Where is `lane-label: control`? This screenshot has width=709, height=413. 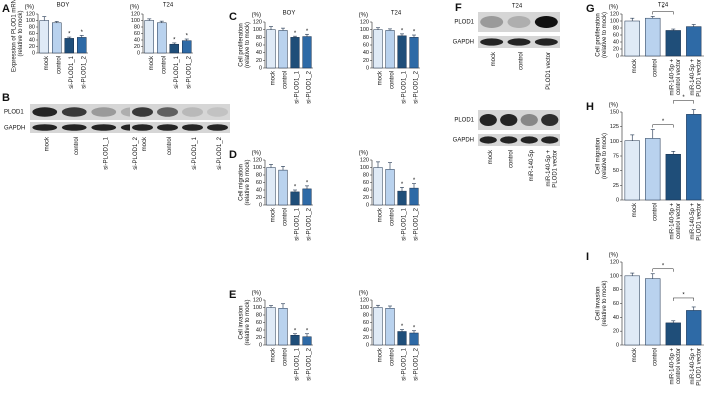 lane-label: control is located at coordinates (170, 146).